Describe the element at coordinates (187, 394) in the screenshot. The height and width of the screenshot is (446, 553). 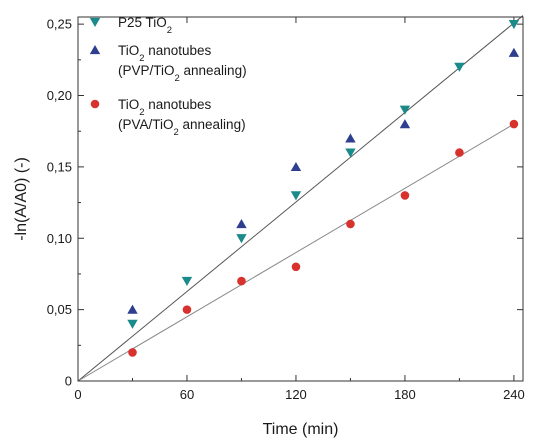
I see `x-tick-label: 60` at that location.